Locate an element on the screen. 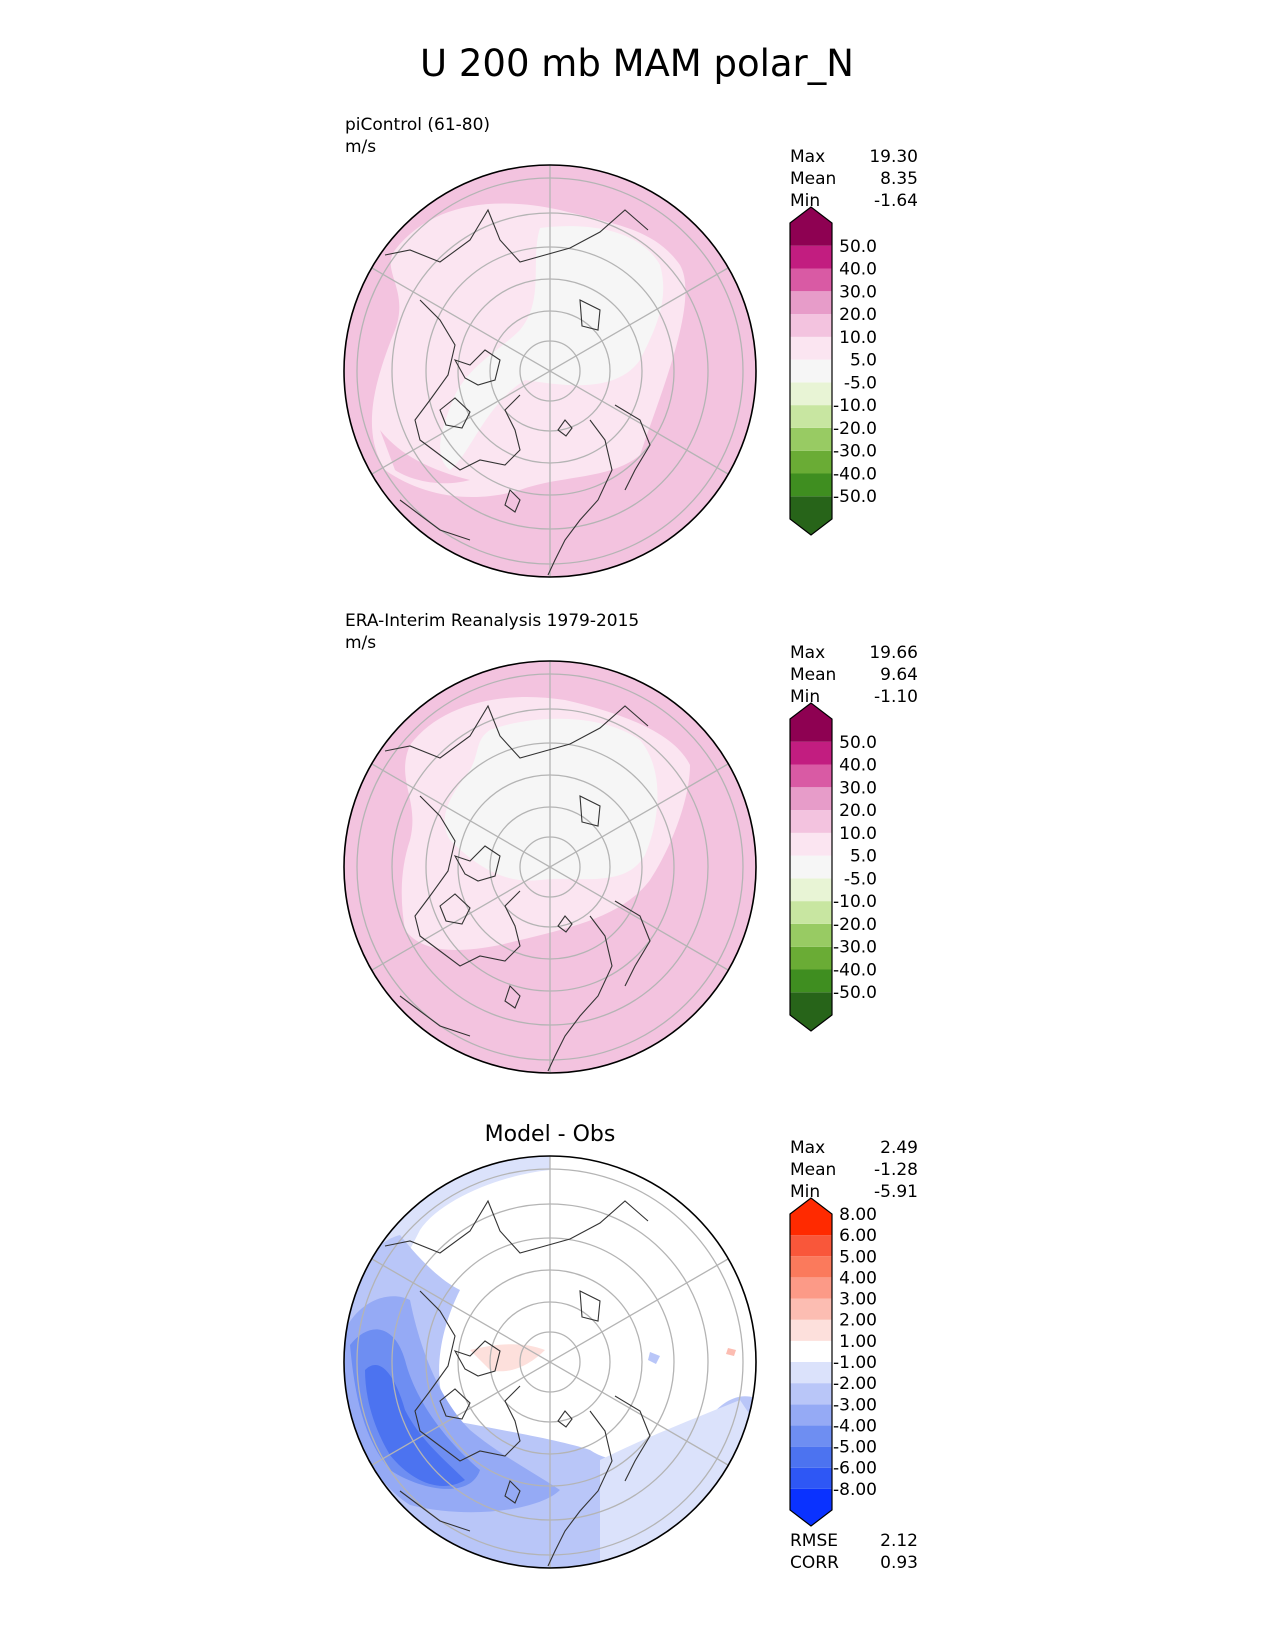 The image size is (1275, 1650). footer-stats: RMSE 2.12 CORR 0.93 is located at coordinates (854, 1552).